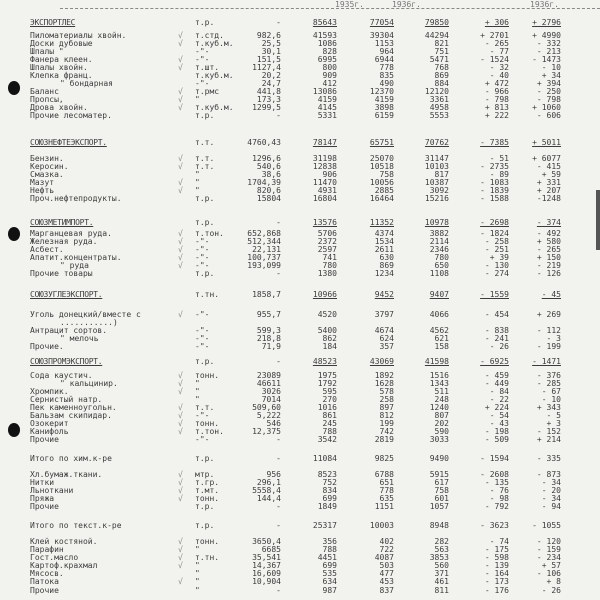 The height and width of the screenshot is (600, 600). Describe the element at coordinates (271, 346) in the screenshot. I see `quantity-cell: 71,9` at that location.